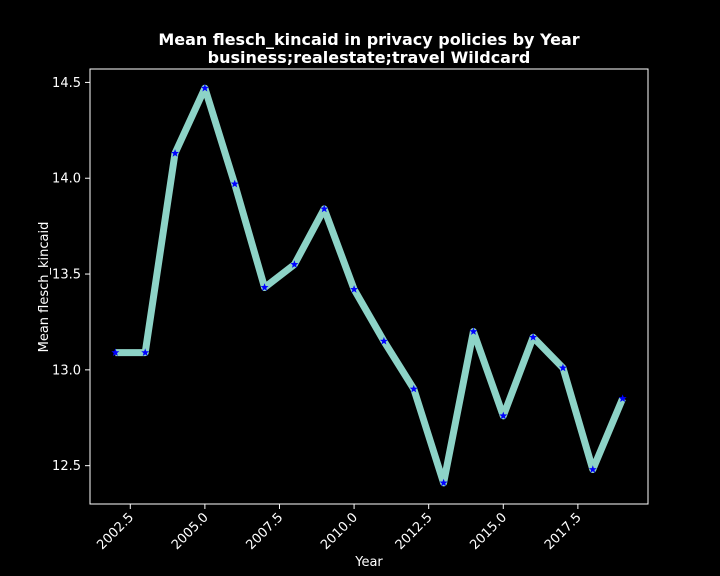 The height and width of the screenshot is (576, 720). I want to click on x-tick-label: 2010.0, so click(339, 531).